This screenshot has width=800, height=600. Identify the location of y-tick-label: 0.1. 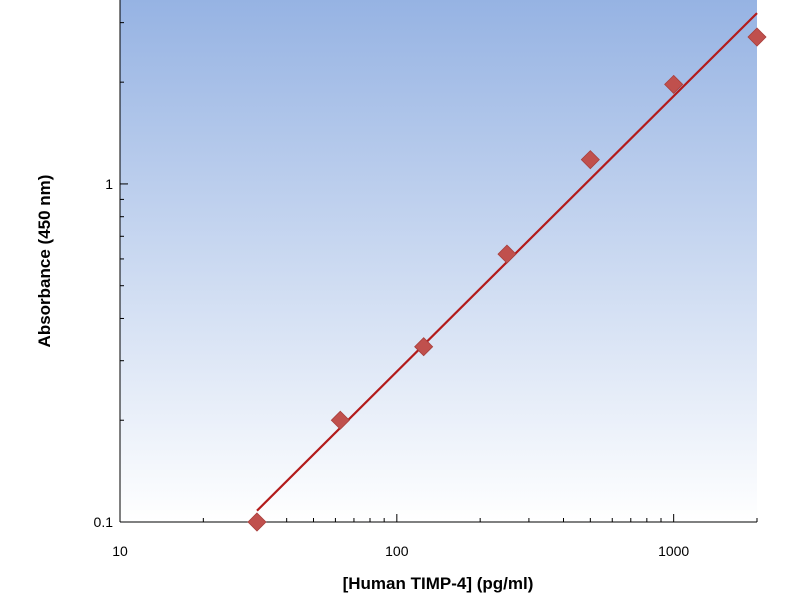
(104, 522).